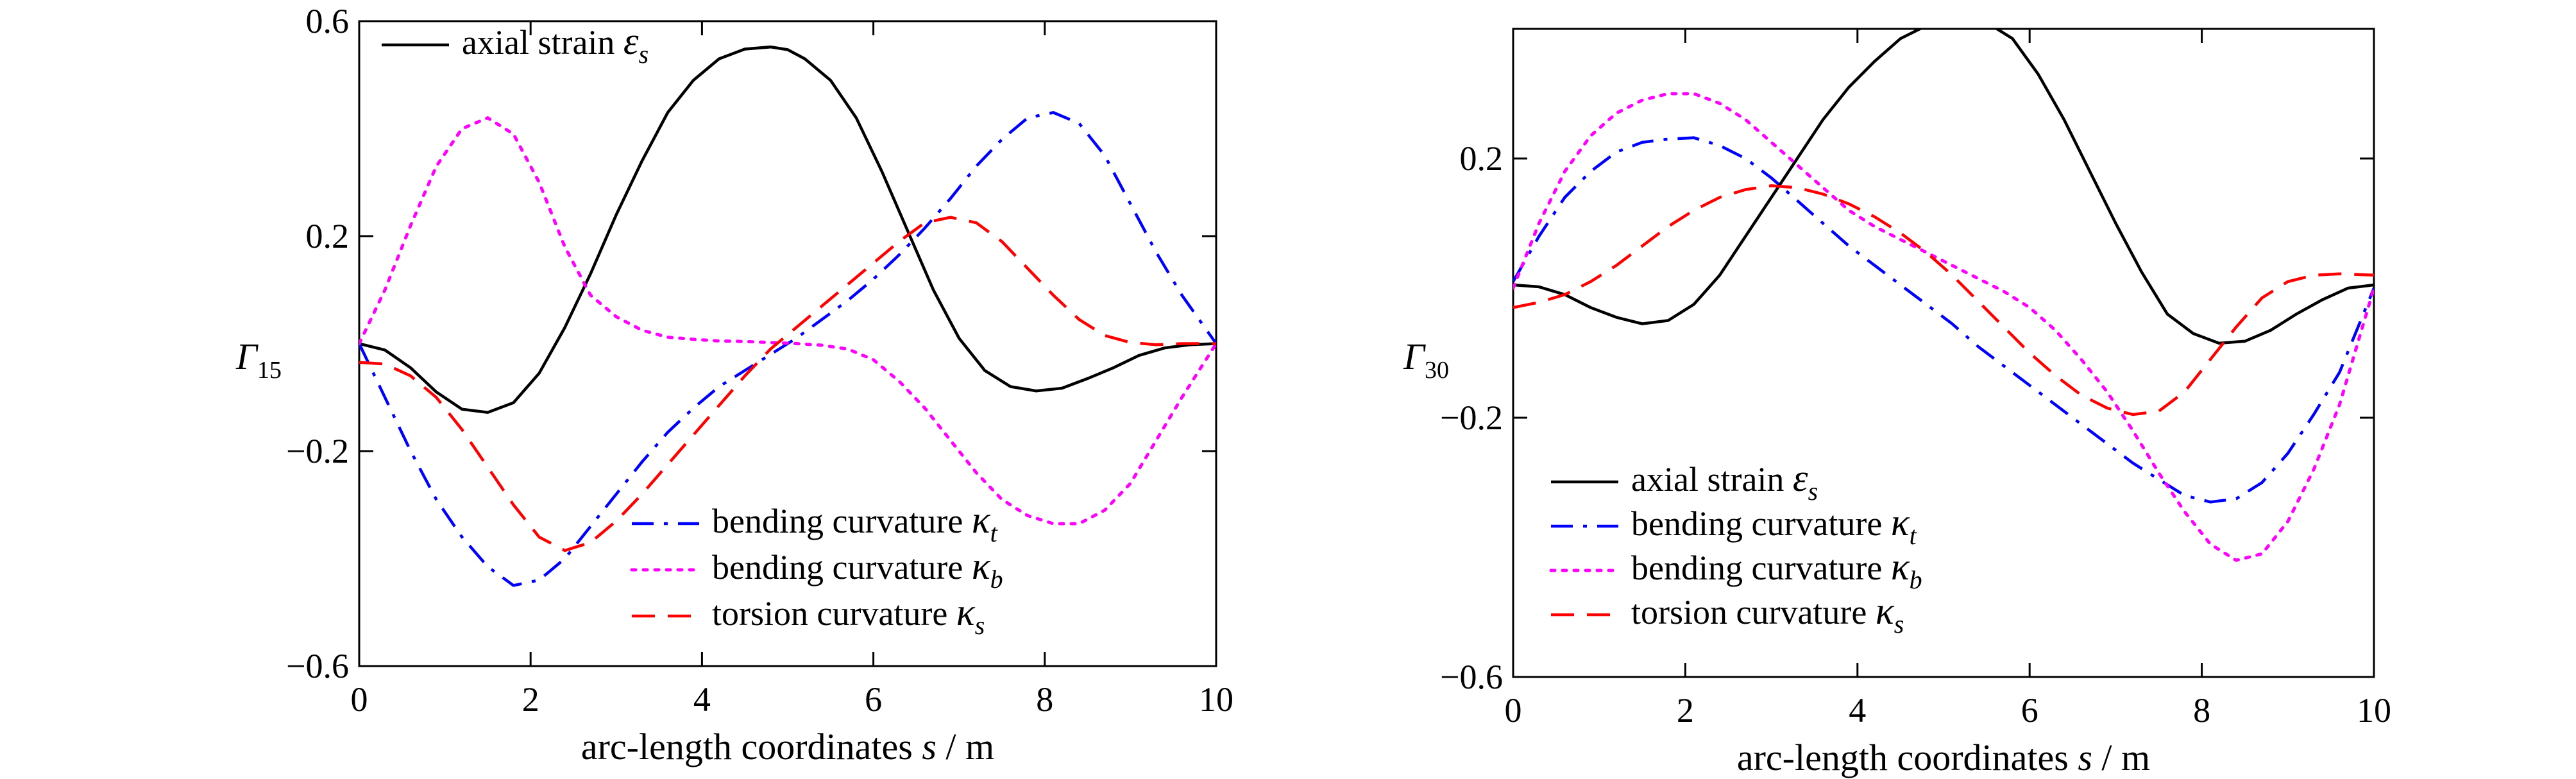  What do you see at coordinates (258, 360) in the screenshot?
I see `y-axis-label: Γ15` at bounding box center [258, 360].